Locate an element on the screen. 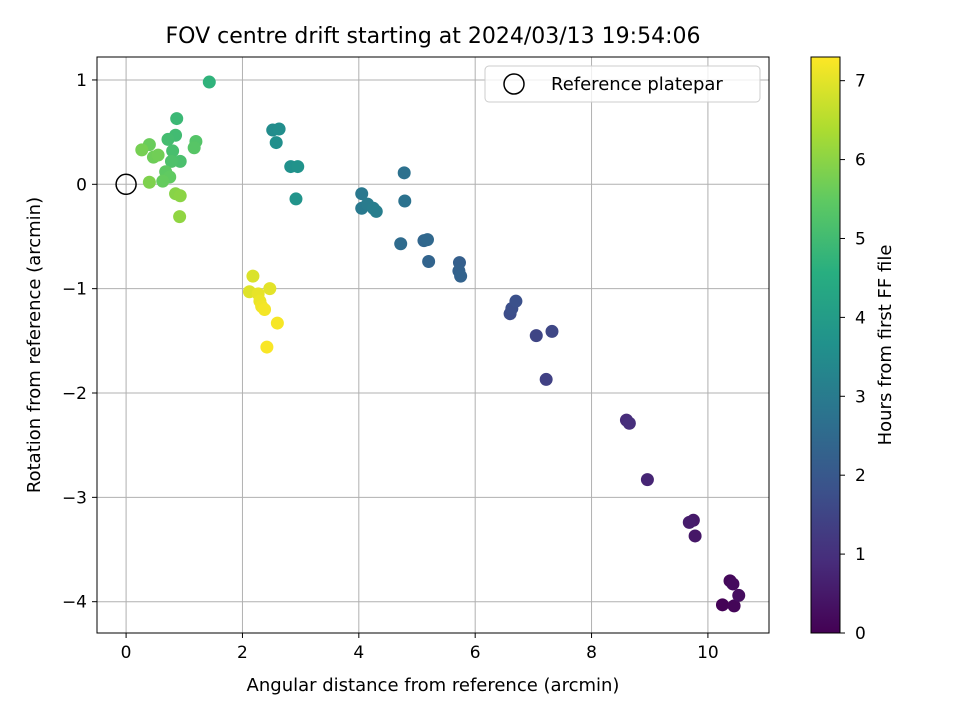 Image resolution: width=960 pixels, height=720 pixels. legend: Reference platepar is located at coordinates (622, 84).